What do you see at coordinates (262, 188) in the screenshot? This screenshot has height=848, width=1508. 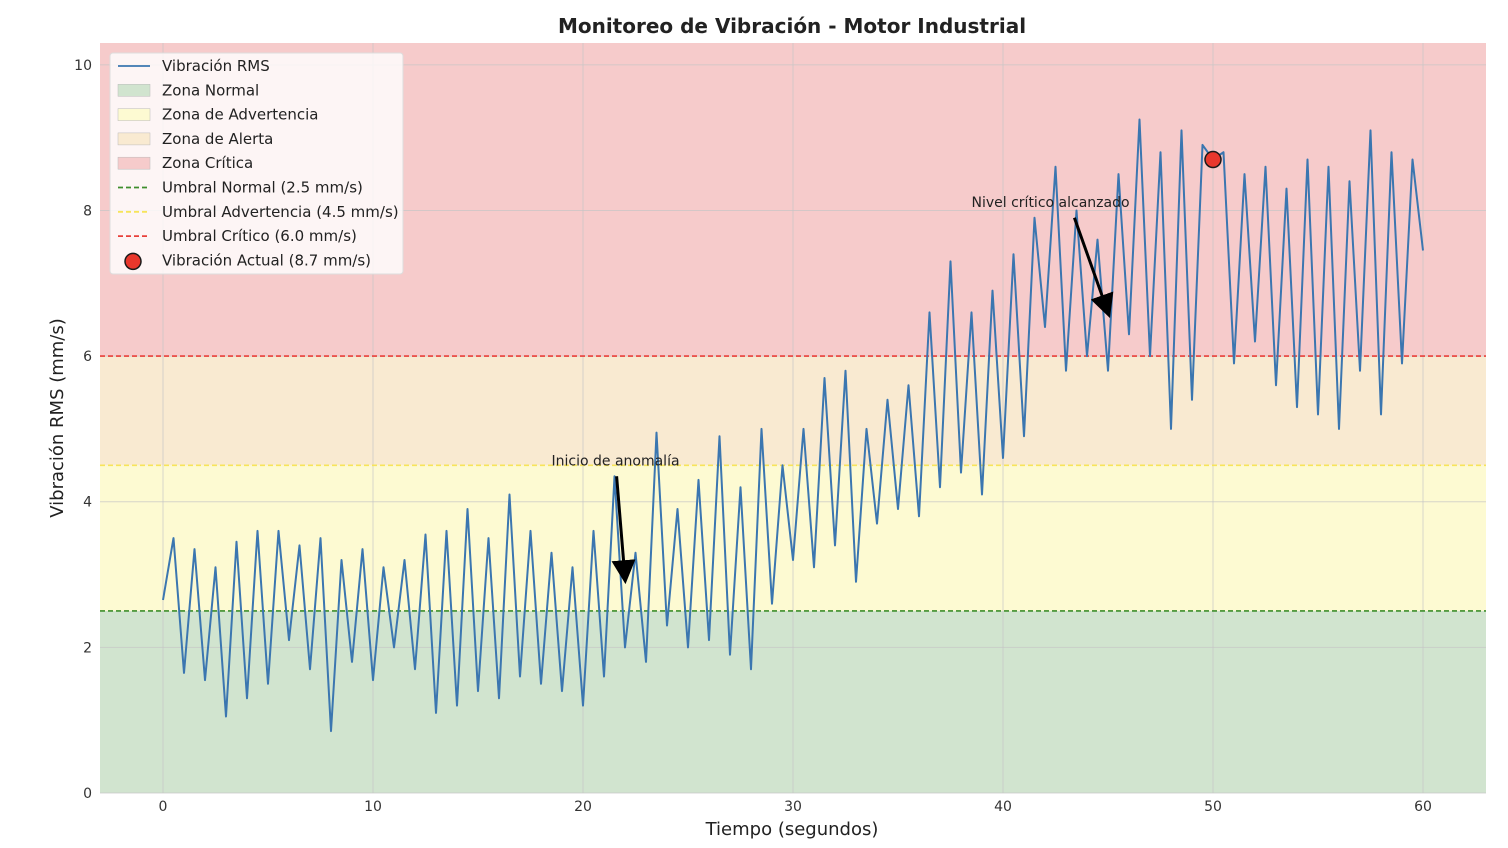 I see `legend-threshold-0-label: Umbral Normal (2.5 mm/s)` at bounding box center [262, 188].